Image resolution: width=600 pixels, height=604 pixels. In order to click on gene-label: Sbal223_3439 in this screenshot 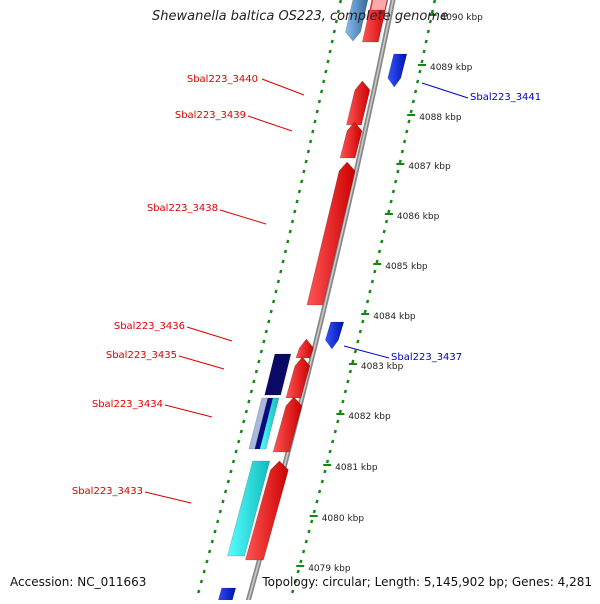, I will do `click(210, 115)`.